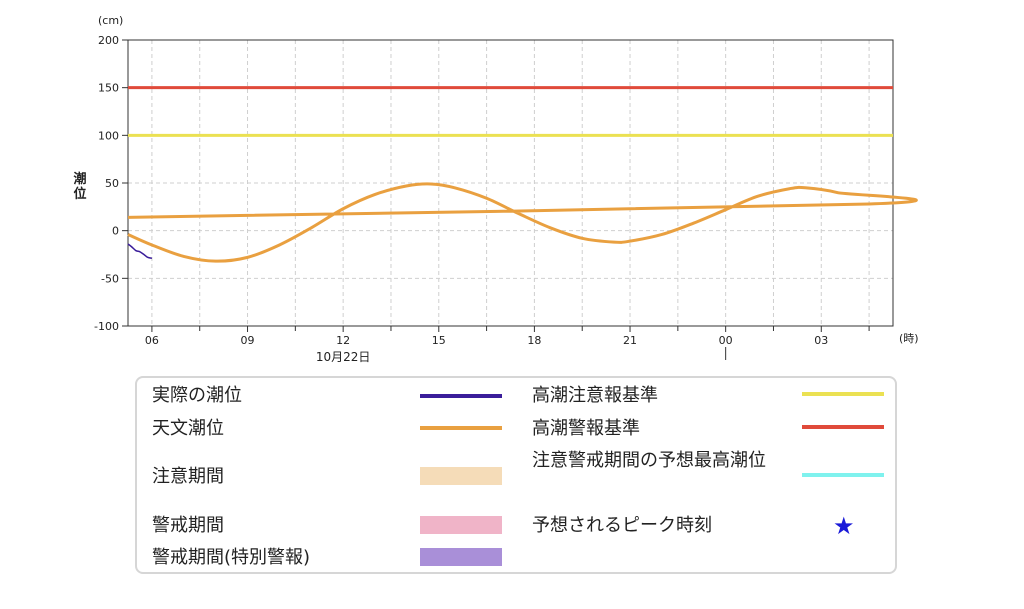 This screenshot has height=609, width=1024. I want to click on x-tick-label: 18, so click(534, 340).